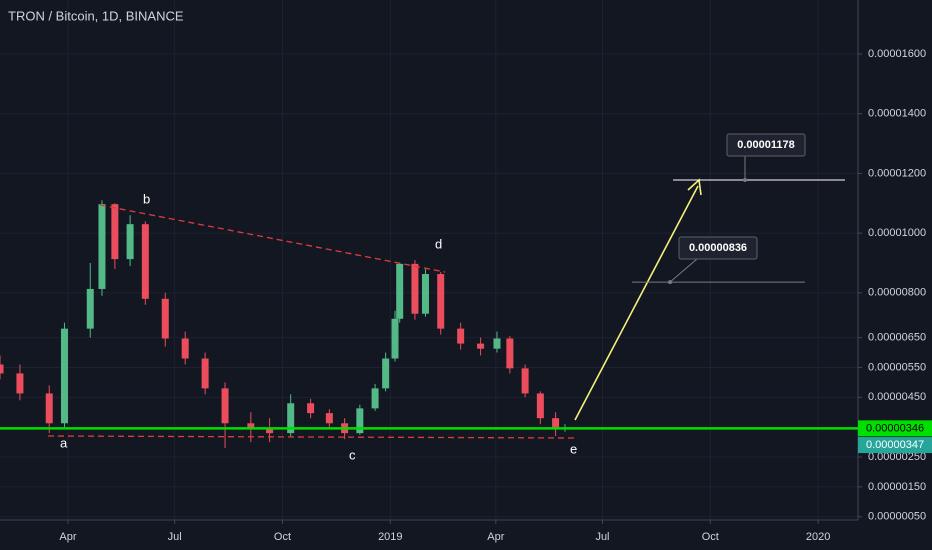 Image resolution: width=932 pixels, height=550 pixels. What do you see at coordinates (897, 338) in the screenshot?
I see `y-tick-label: 0.00000650` at bounding box center [897, 338].